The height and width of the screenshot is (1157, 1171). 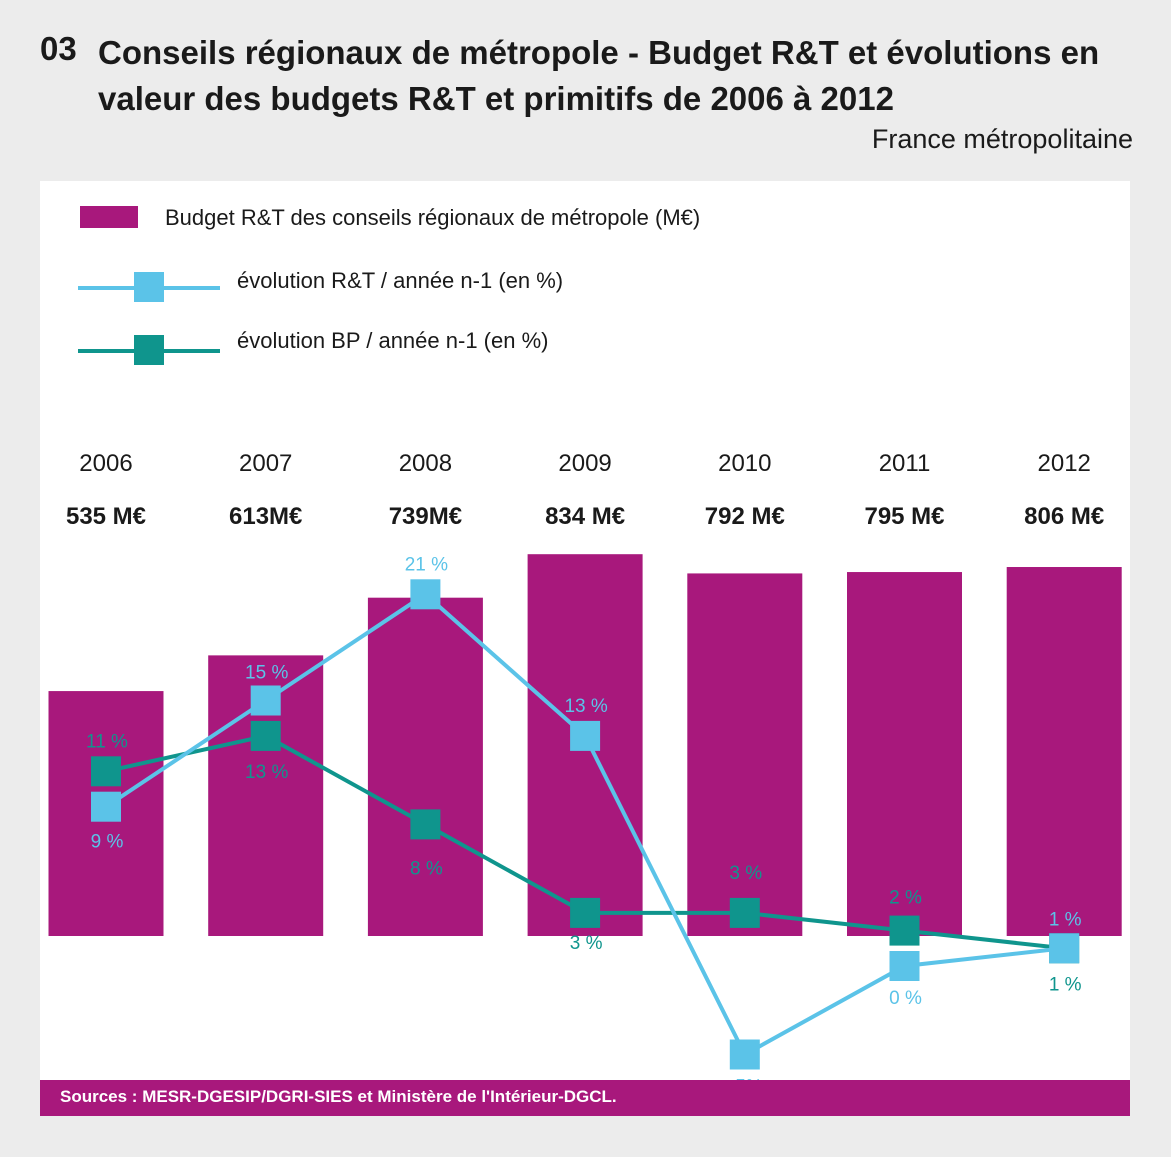 I want to click on bar-2012, so click(x=1064, y=751).